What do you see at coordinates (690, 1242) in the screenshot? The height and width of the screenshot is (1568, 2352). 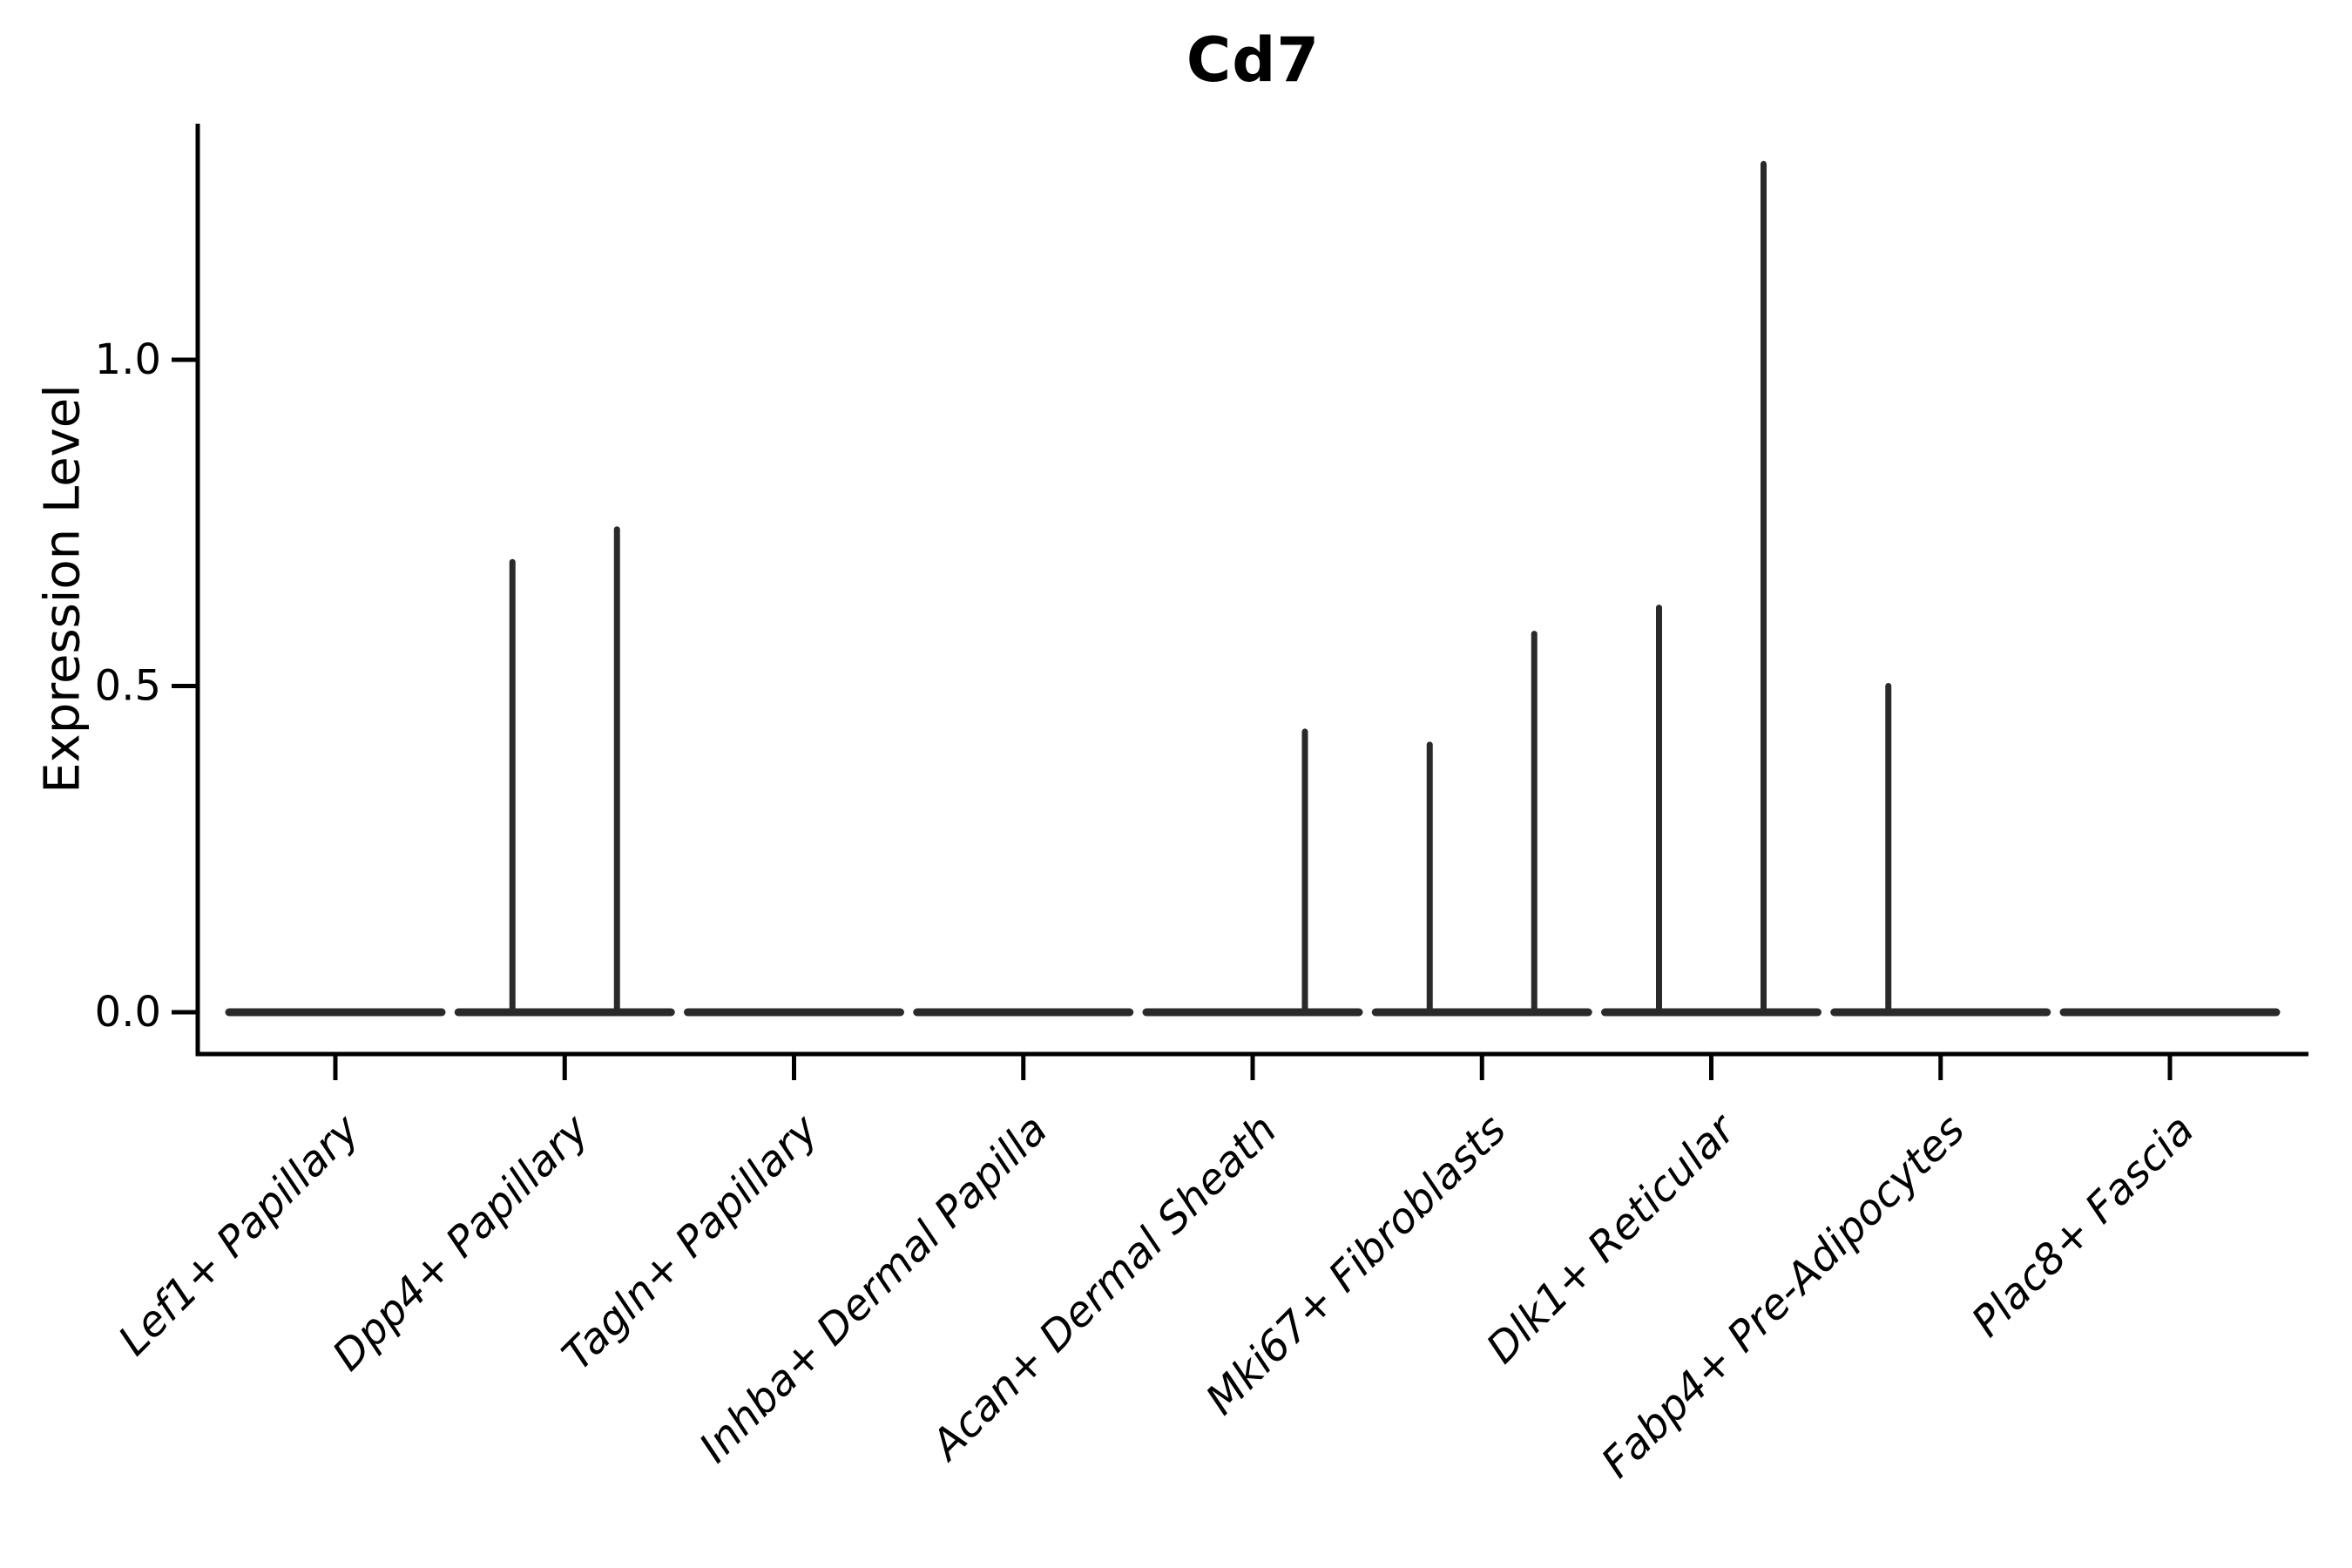 I see `x-tick-label: Tagln+ Papillary` at bounding box center [690, 1242].